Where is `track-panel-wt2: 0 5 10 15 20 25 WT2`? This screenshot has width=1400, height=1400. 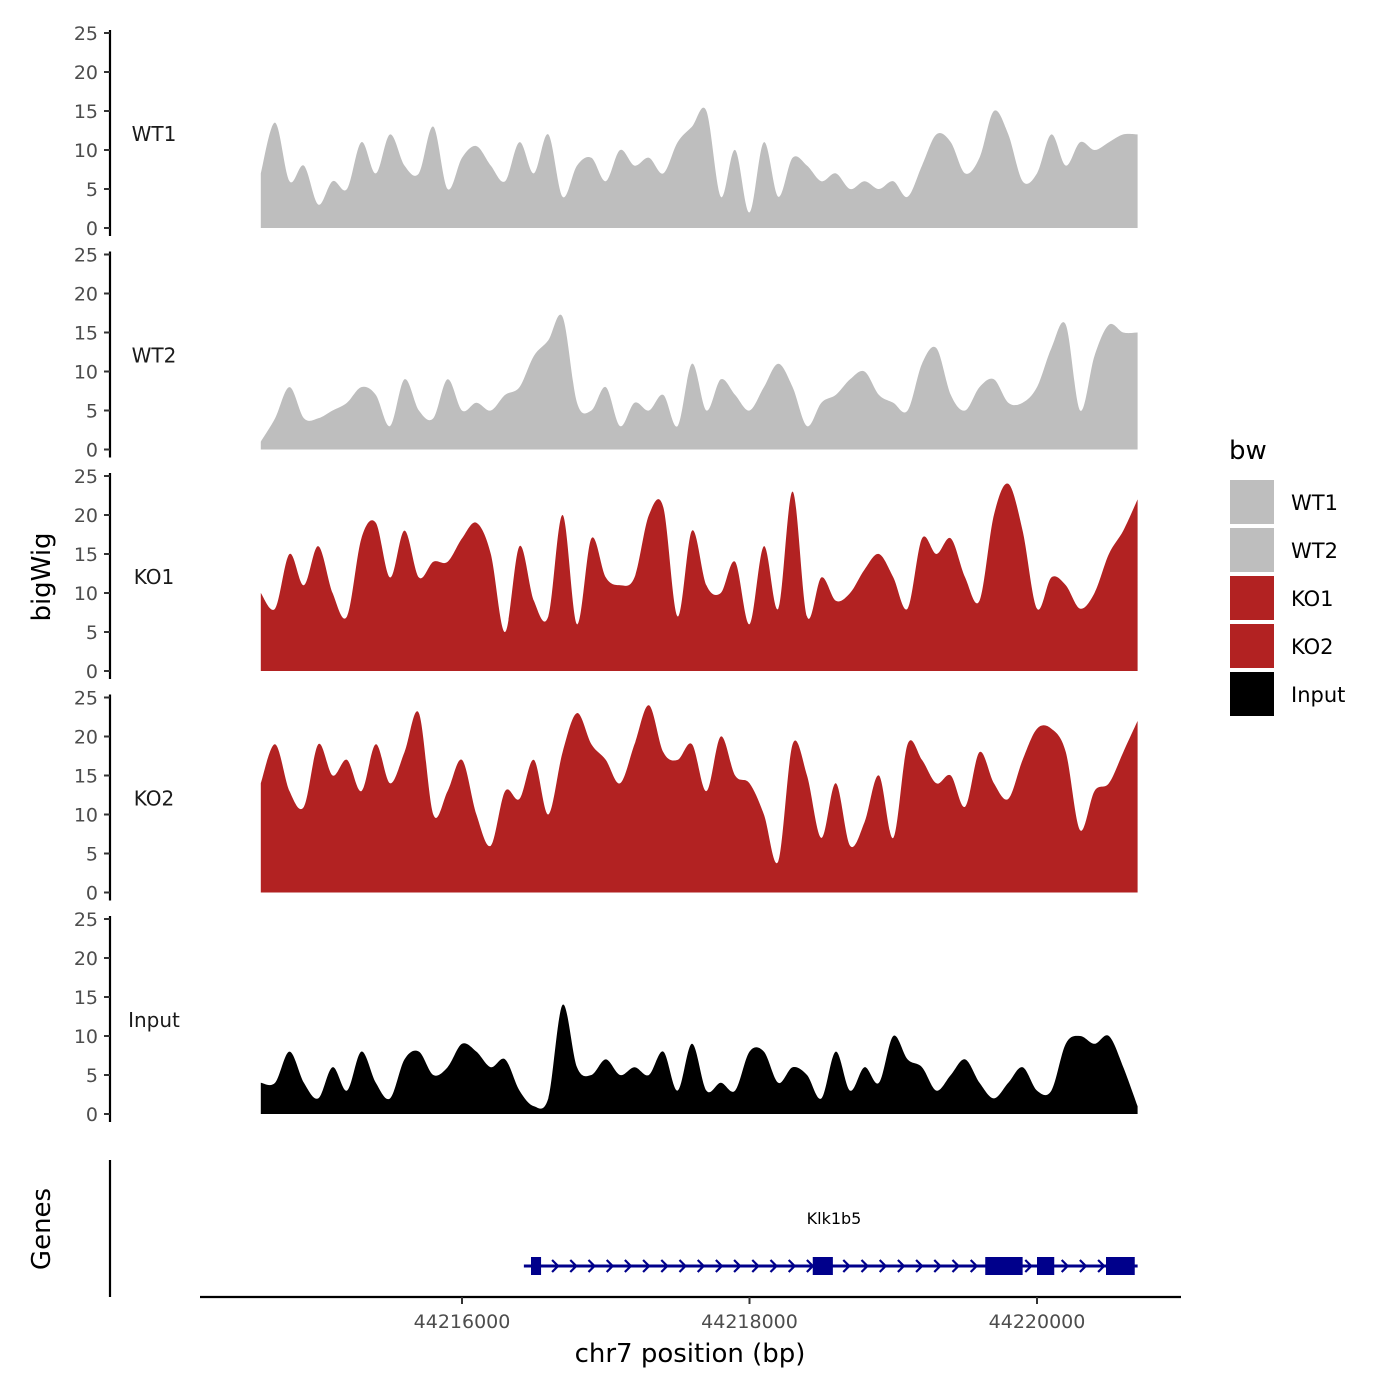
track-panel-wt2: 0 5 10 15 20 25 WT2 is located at coordinates (606, 353).